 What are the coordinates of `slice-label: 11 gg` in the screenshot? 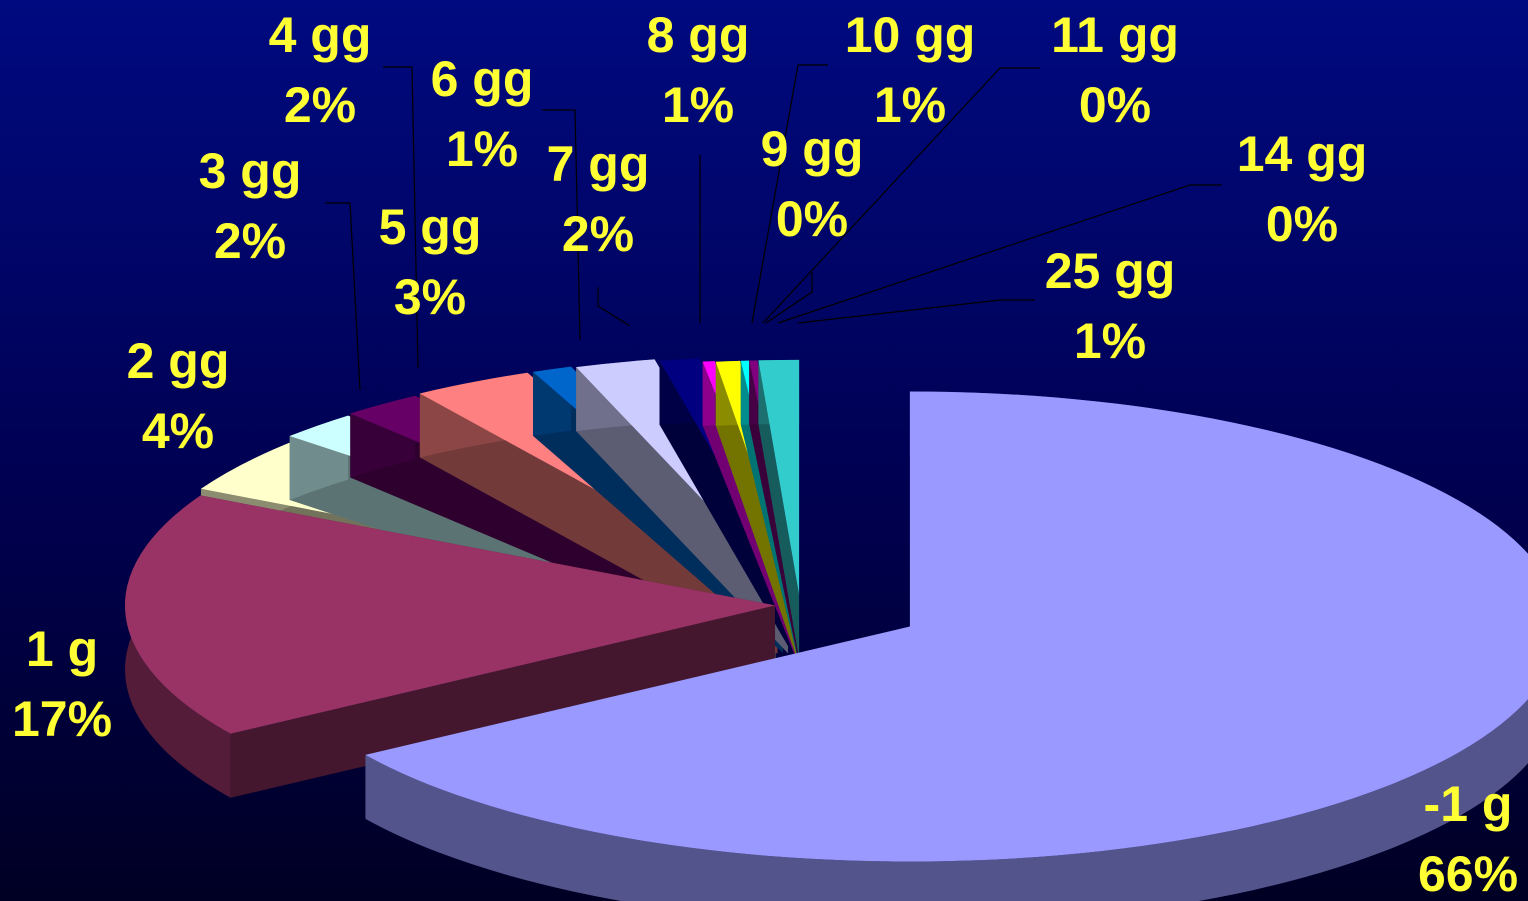 It's located at (1115, 35).